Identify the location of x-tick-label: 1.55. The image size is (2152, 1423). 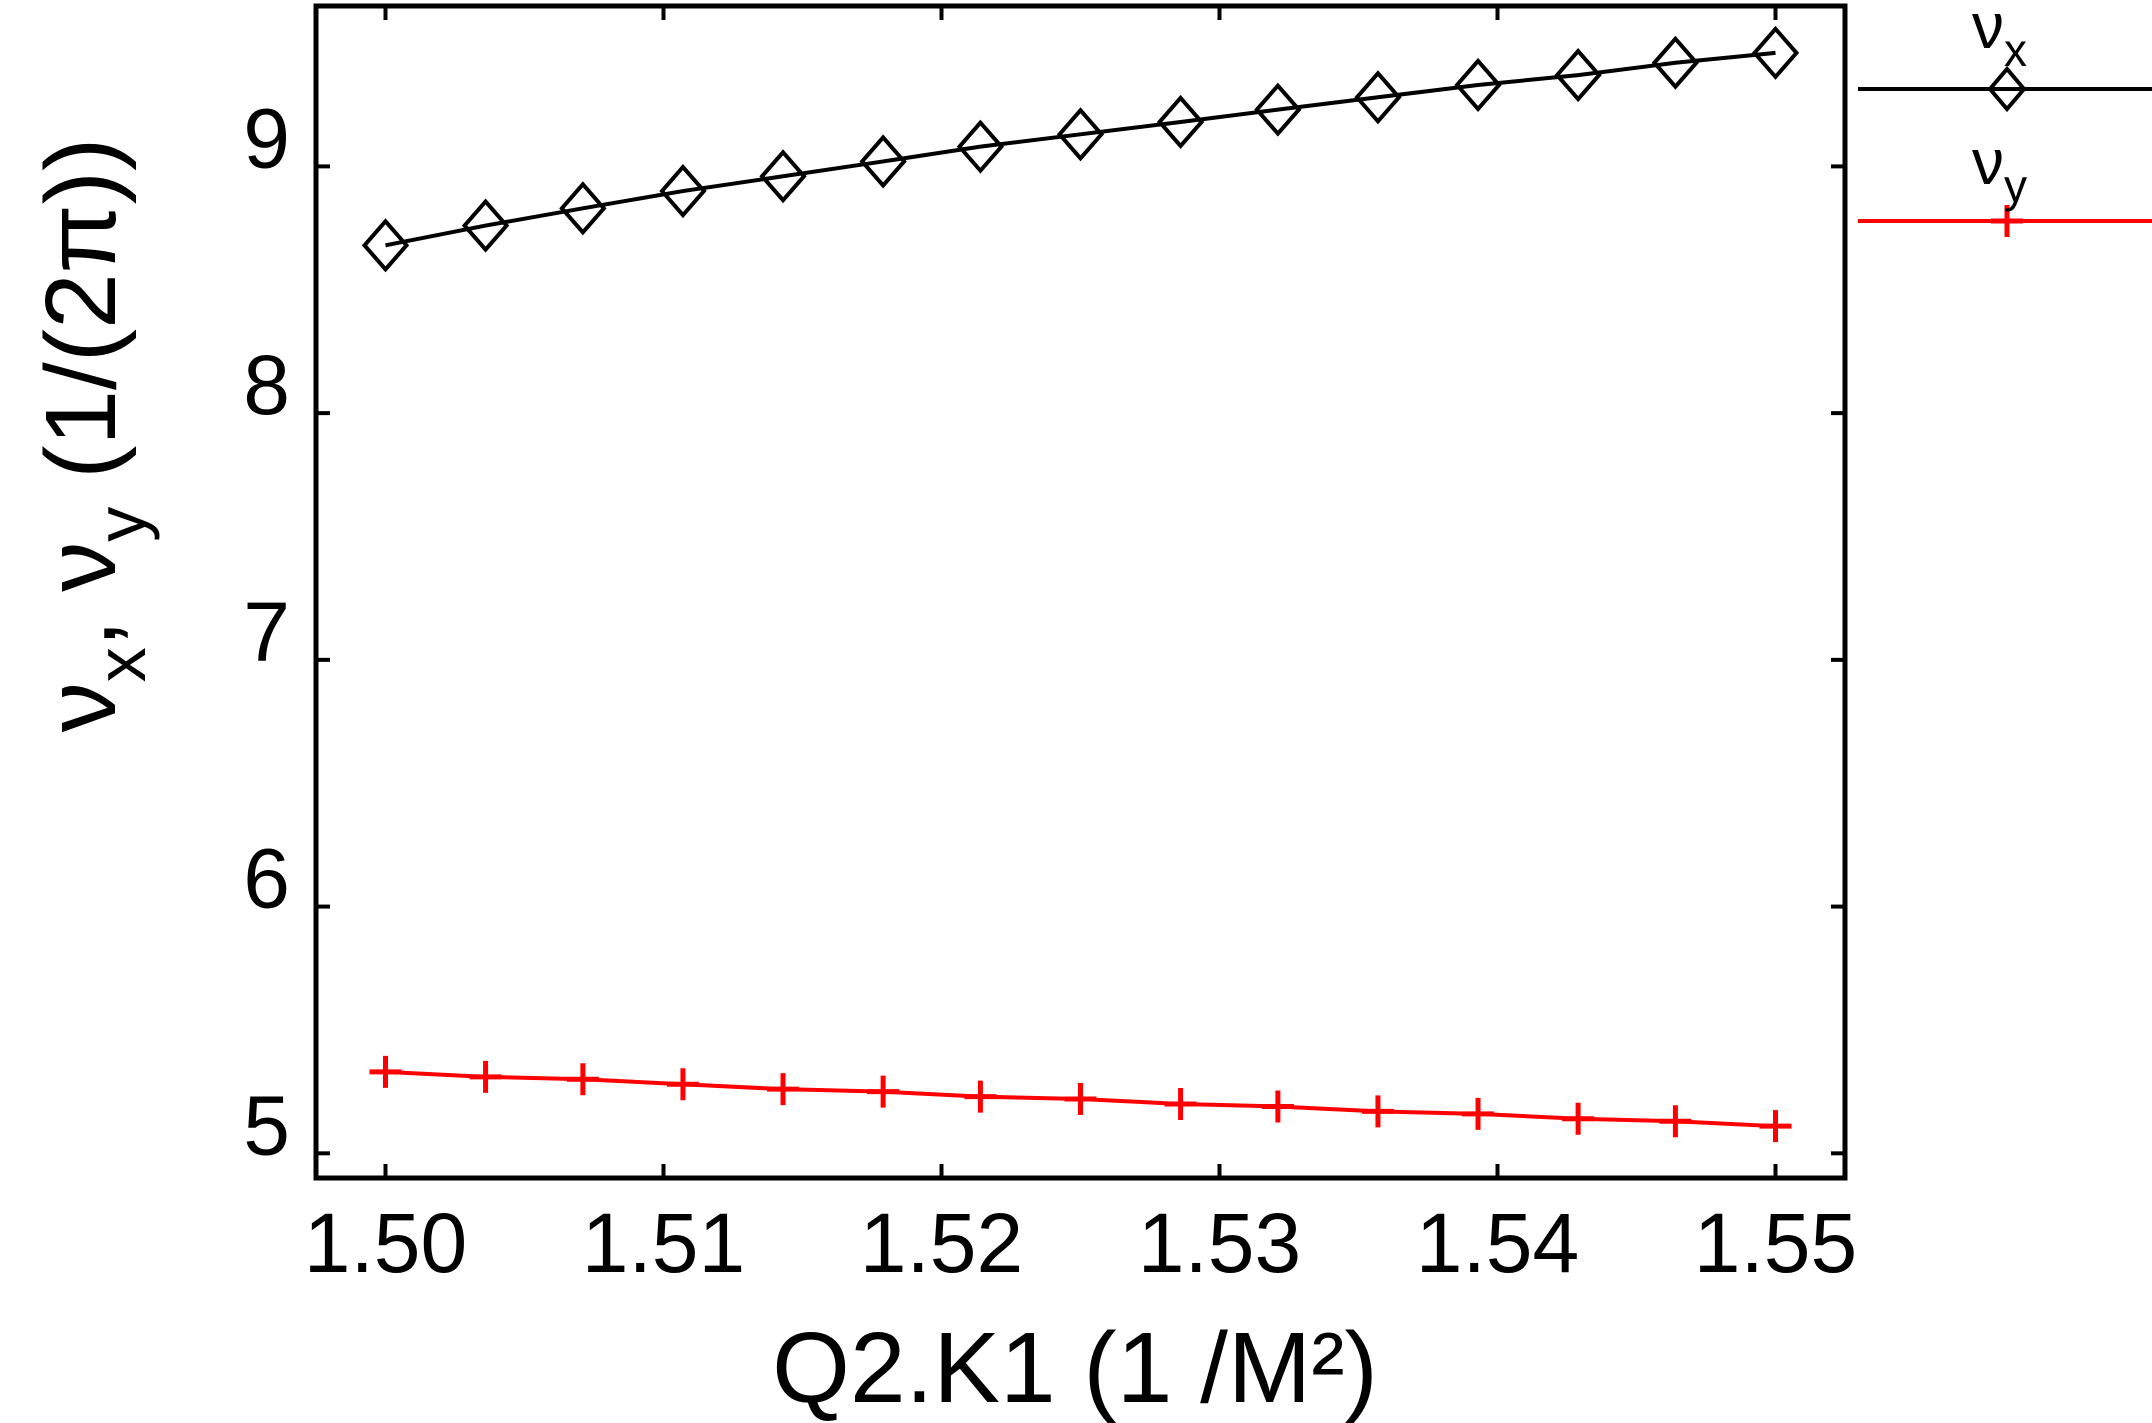
(1776, 1243).